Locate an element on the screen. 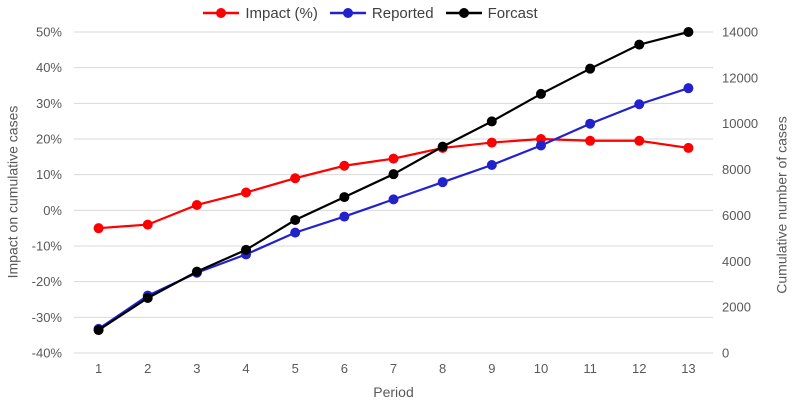 Image resolution: width=797 pixels, height=405 pixels. x-axis-tick-label: 12 is located at coordinates (639, 368).